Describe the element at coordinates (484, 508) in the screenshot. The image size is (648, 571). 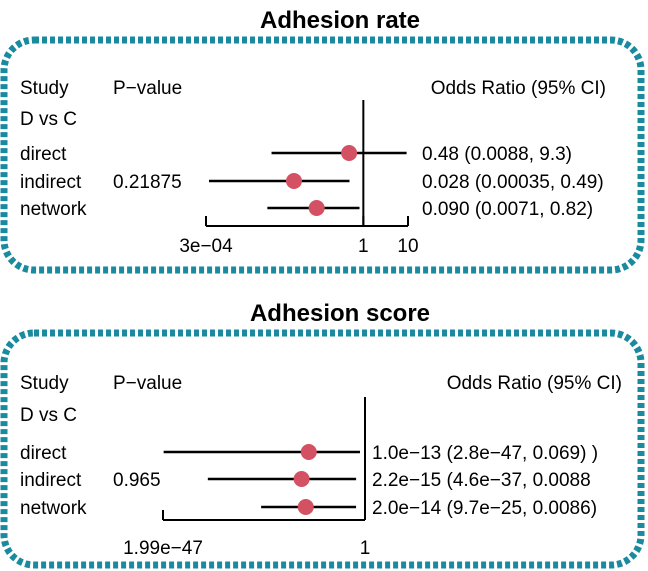
I see `row-ci-text: 2.0e−14 (9.7e−25, 0.0086)` at that location.